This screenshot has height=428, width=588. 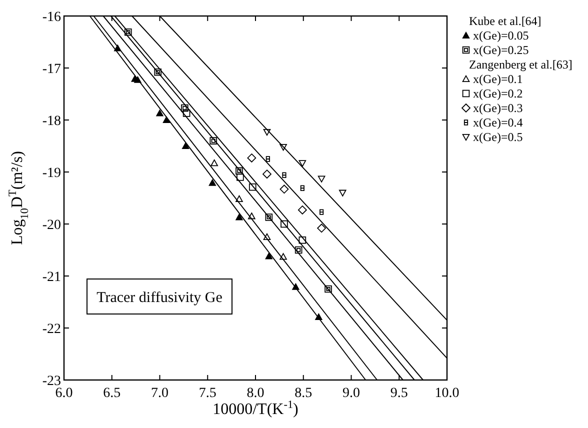 I want to click on x-tick-label: 6.5, so click(x=112, y=393).